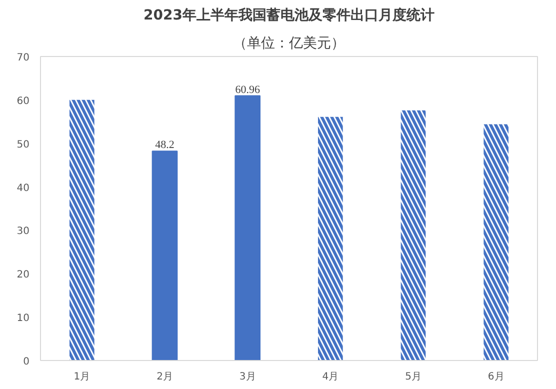 The height and width of the screenshot is (389, 556). I want to click on y-tick-label: 30, so click(23, 232).